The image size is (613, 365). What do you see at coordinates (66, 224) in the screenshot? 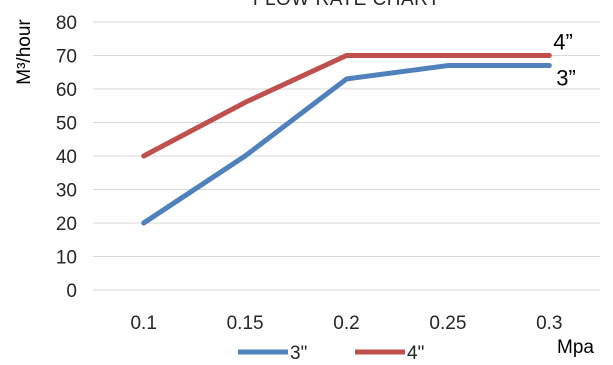
I see `y-tick-label: 20` at bounding box center [66, 224].